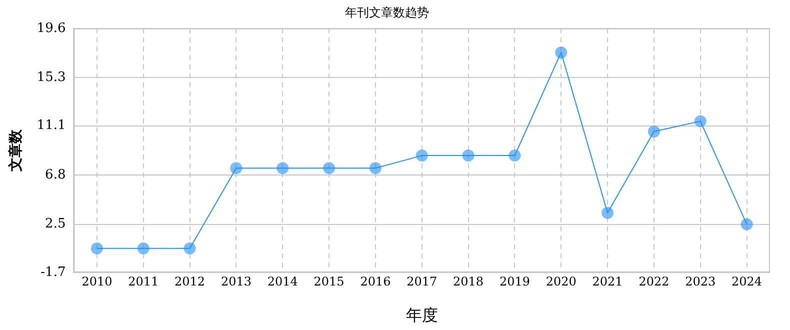  I want to click on y-tick-label: 11.1, so click(51, 126).